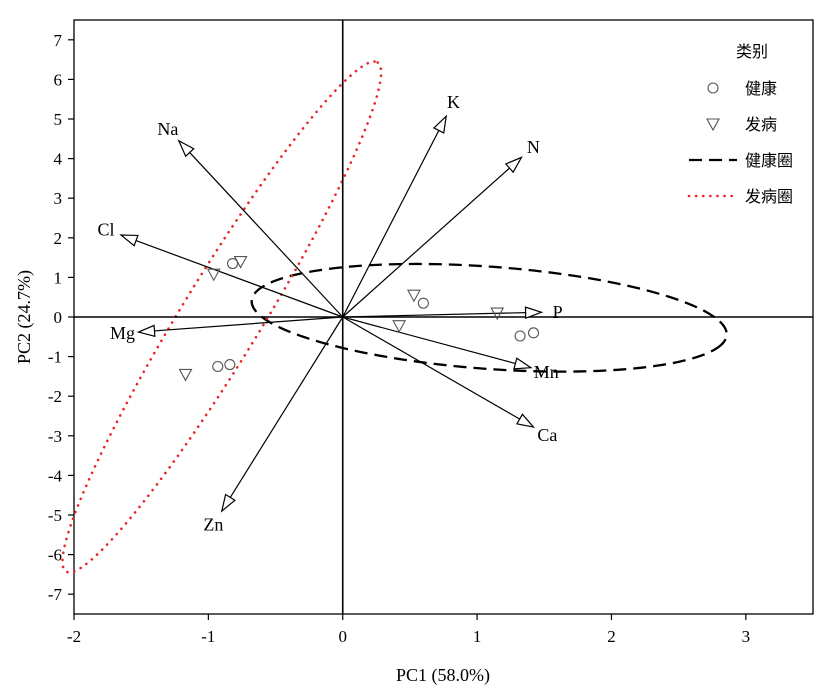  Describe the element at coordinates (746, 636) in the screenshot. I see `x-tick-label: 3` at that location.